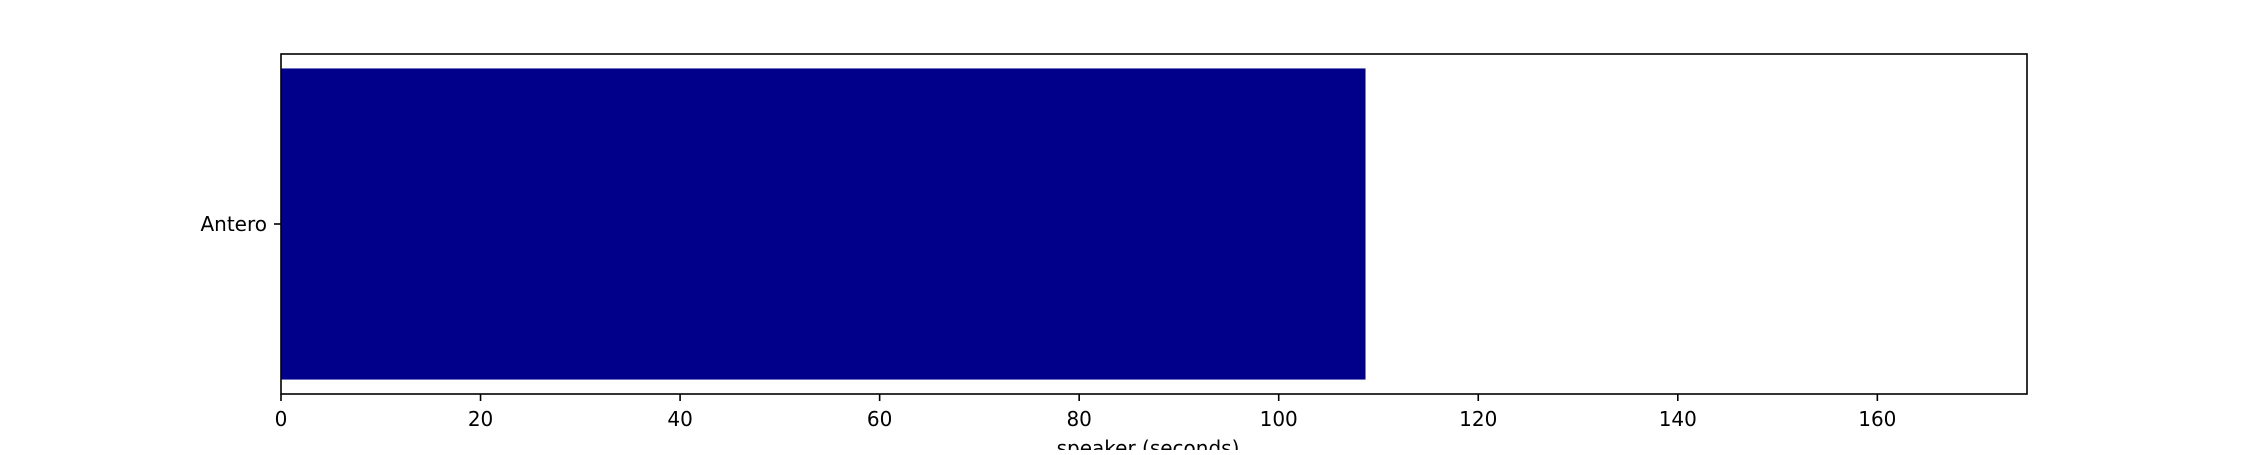 The height and width of the screenshot is (455, 2250). Describe the element at coordinates (233, 224) in the screenshot. I see `y-tick-label: Antero` at that location.